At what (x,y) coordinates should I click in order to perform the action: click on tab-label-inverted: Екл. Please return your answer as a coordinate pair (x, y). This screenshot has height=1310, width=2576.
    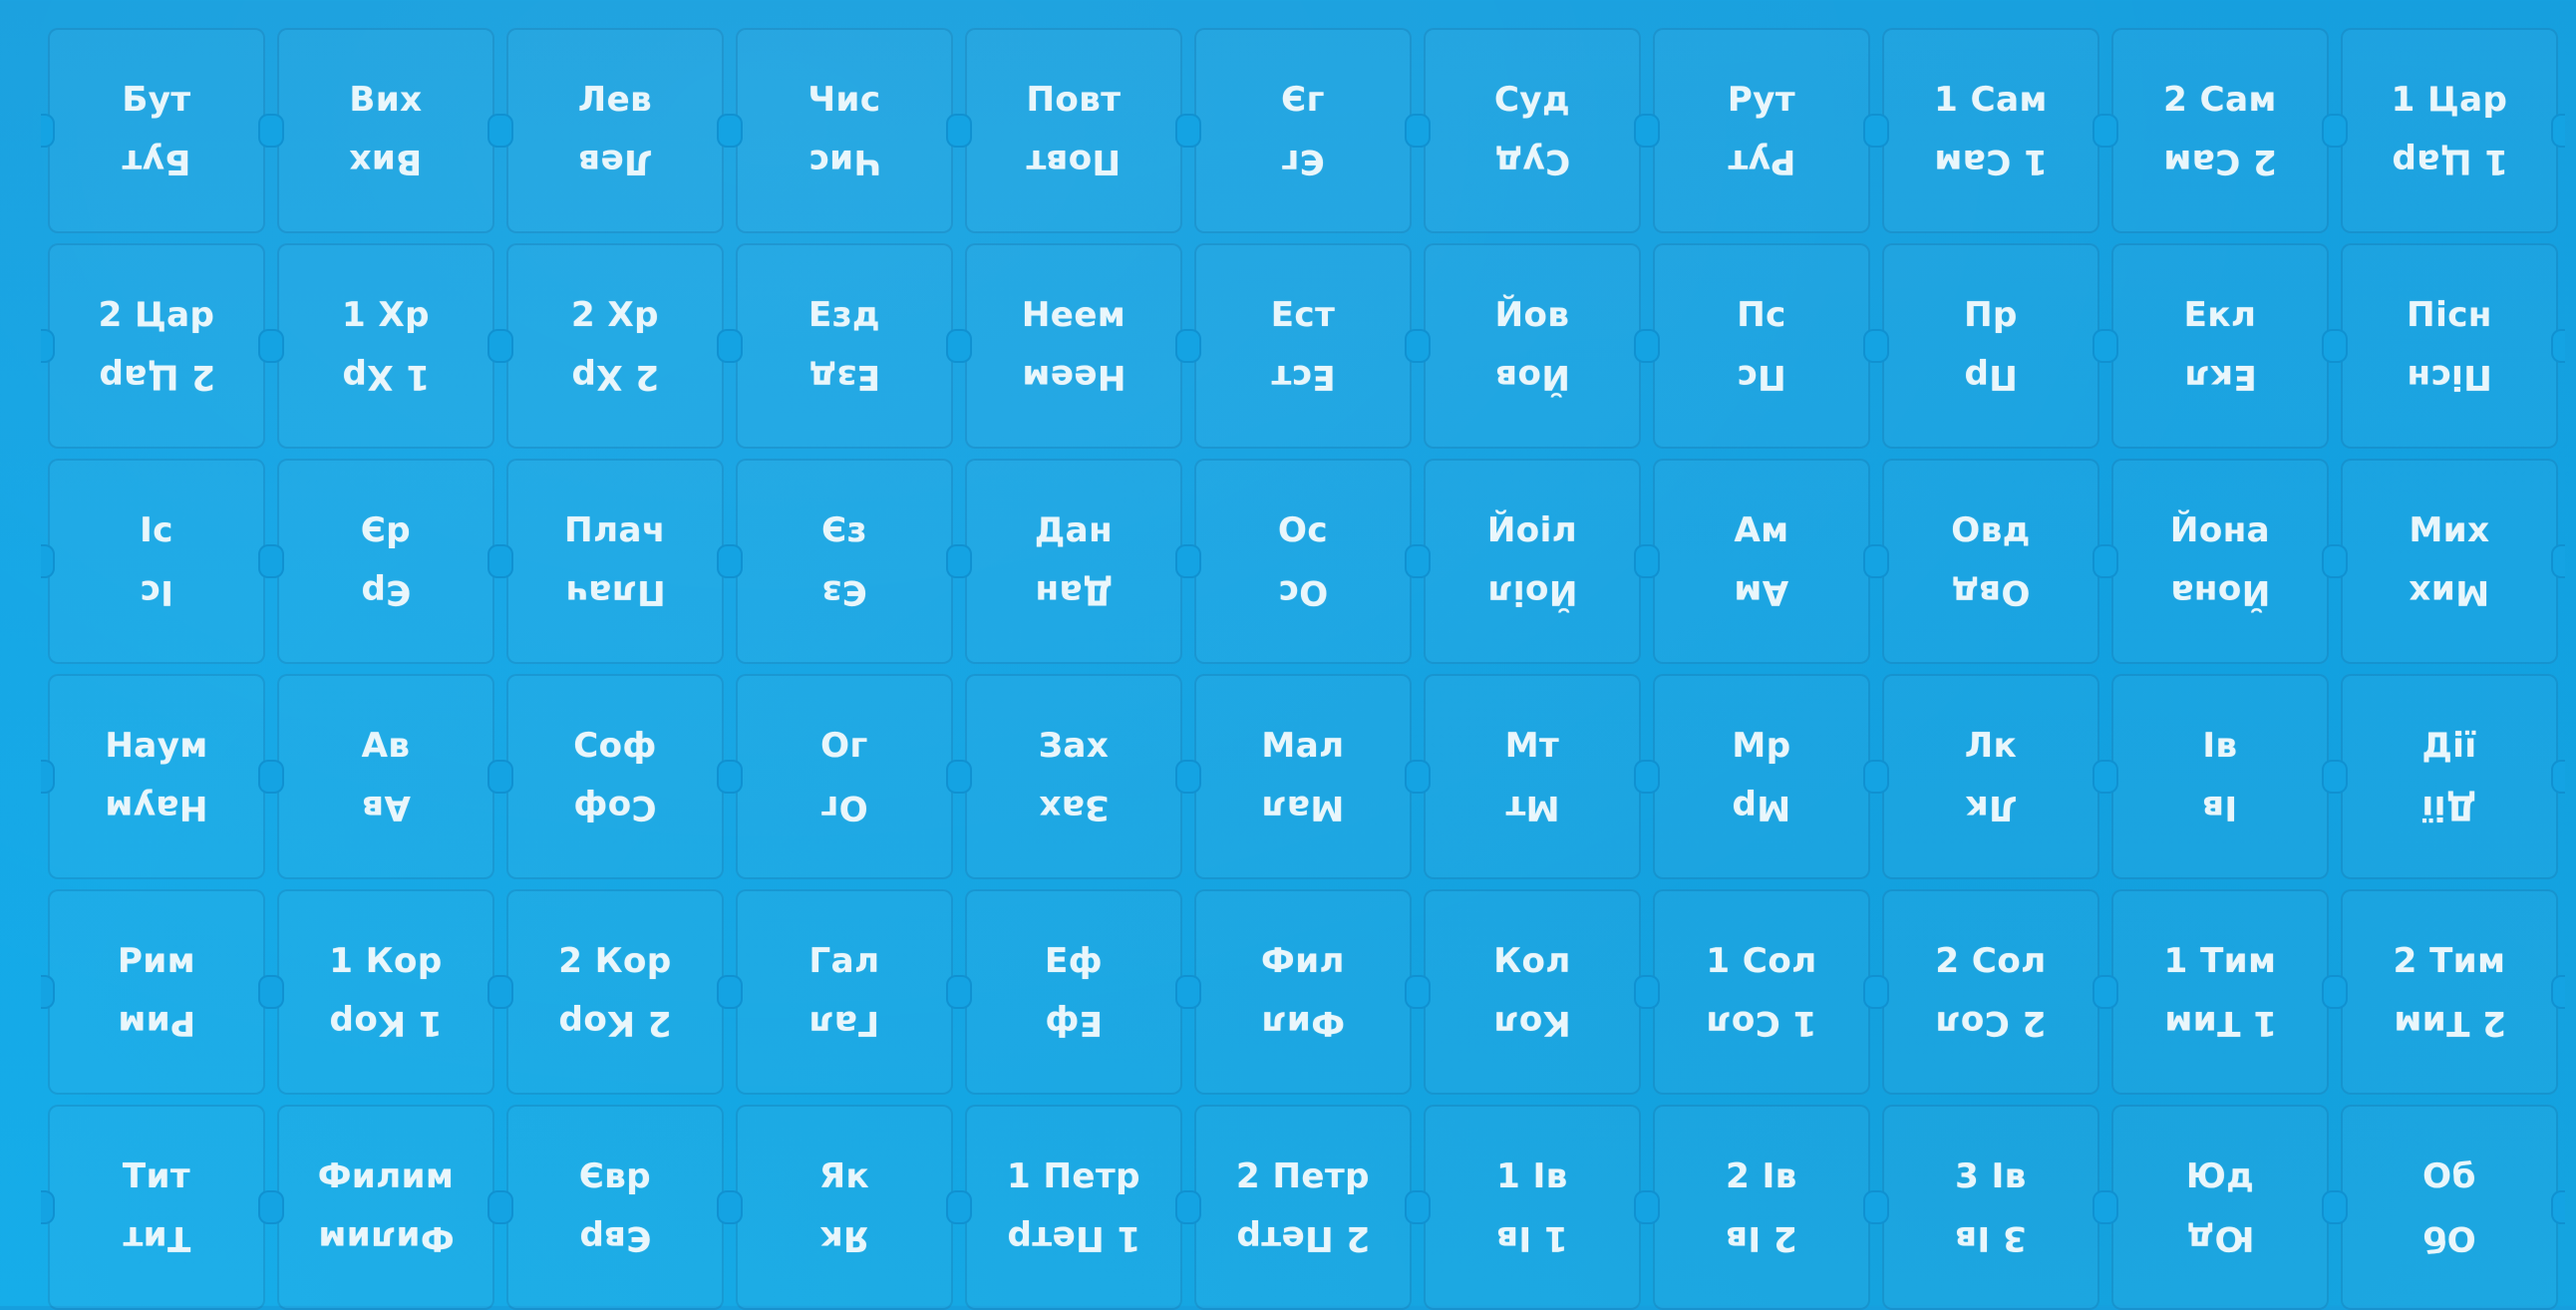
    Looking at the image, I should click on (2220, 377).